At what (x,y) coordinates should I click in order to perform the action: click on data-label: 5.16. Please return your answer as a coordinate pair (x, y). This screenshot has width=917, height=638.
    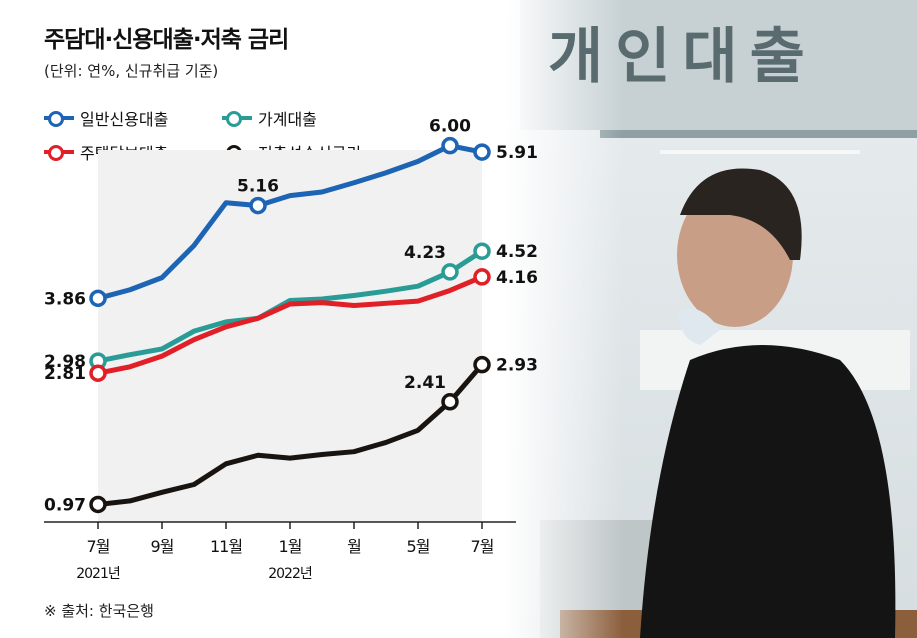
    Looking at the image, I should click on (258, 187).